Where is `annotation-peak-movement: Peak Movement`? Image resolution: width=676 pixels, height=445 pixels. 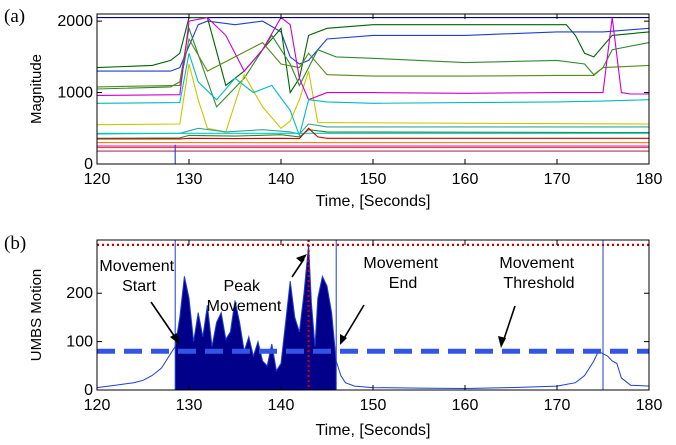 annotation-peak-movement: Peak Movement is located at coordinates (244, 296).